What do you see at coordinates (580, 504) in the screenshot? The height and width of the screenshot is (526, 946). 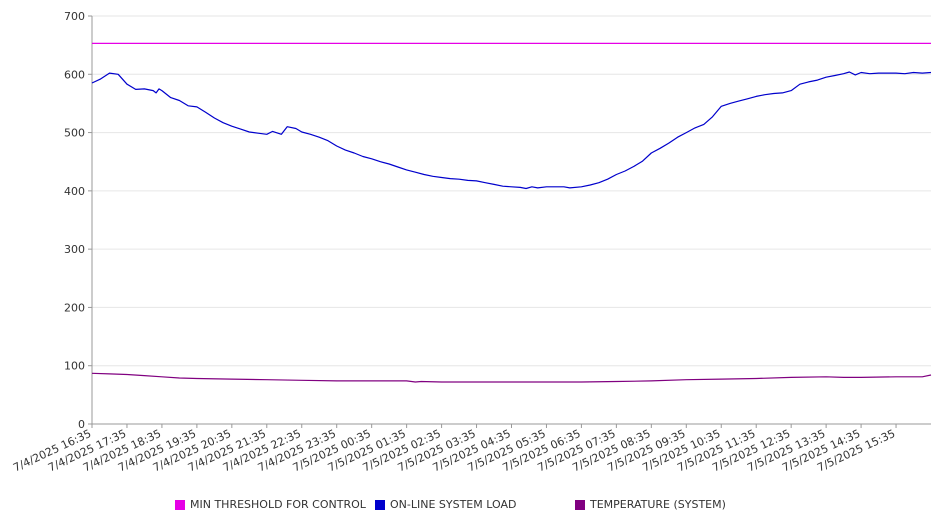 I see `legend-swatch-temperature` at bounding box center [580, 504].